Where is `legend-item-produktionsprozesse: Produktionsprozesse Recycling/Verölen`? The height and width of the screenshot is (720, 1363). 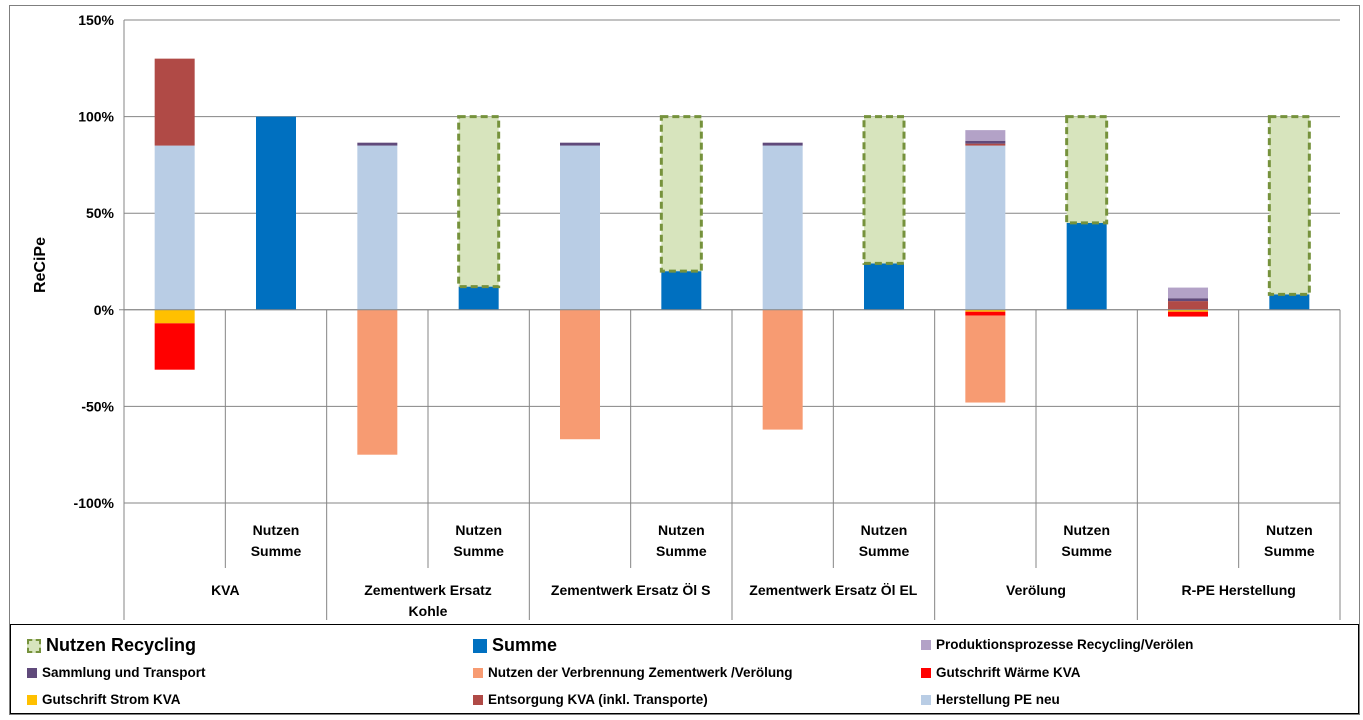
legend-item-produktionsprozesse: Produktionsprozesse Recycling/Verölen is located at coordinates (1057, 644).